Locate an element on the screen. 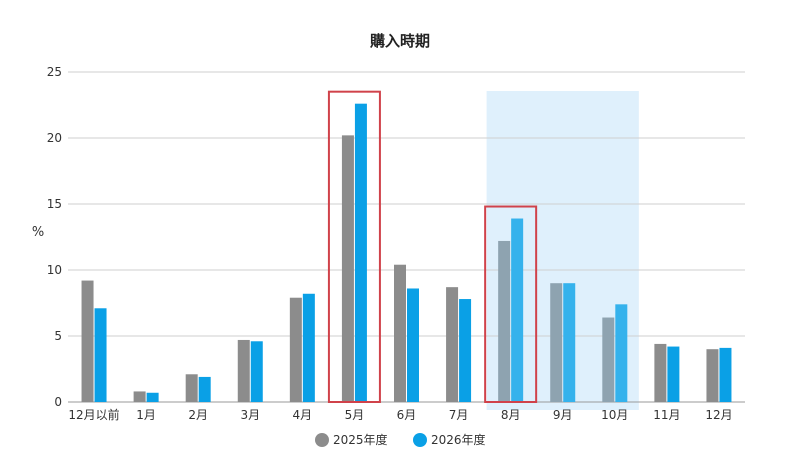 The height and width of the screenshot is (467, 800). y-tick-label: 15 is located at coordinates (54, 204).